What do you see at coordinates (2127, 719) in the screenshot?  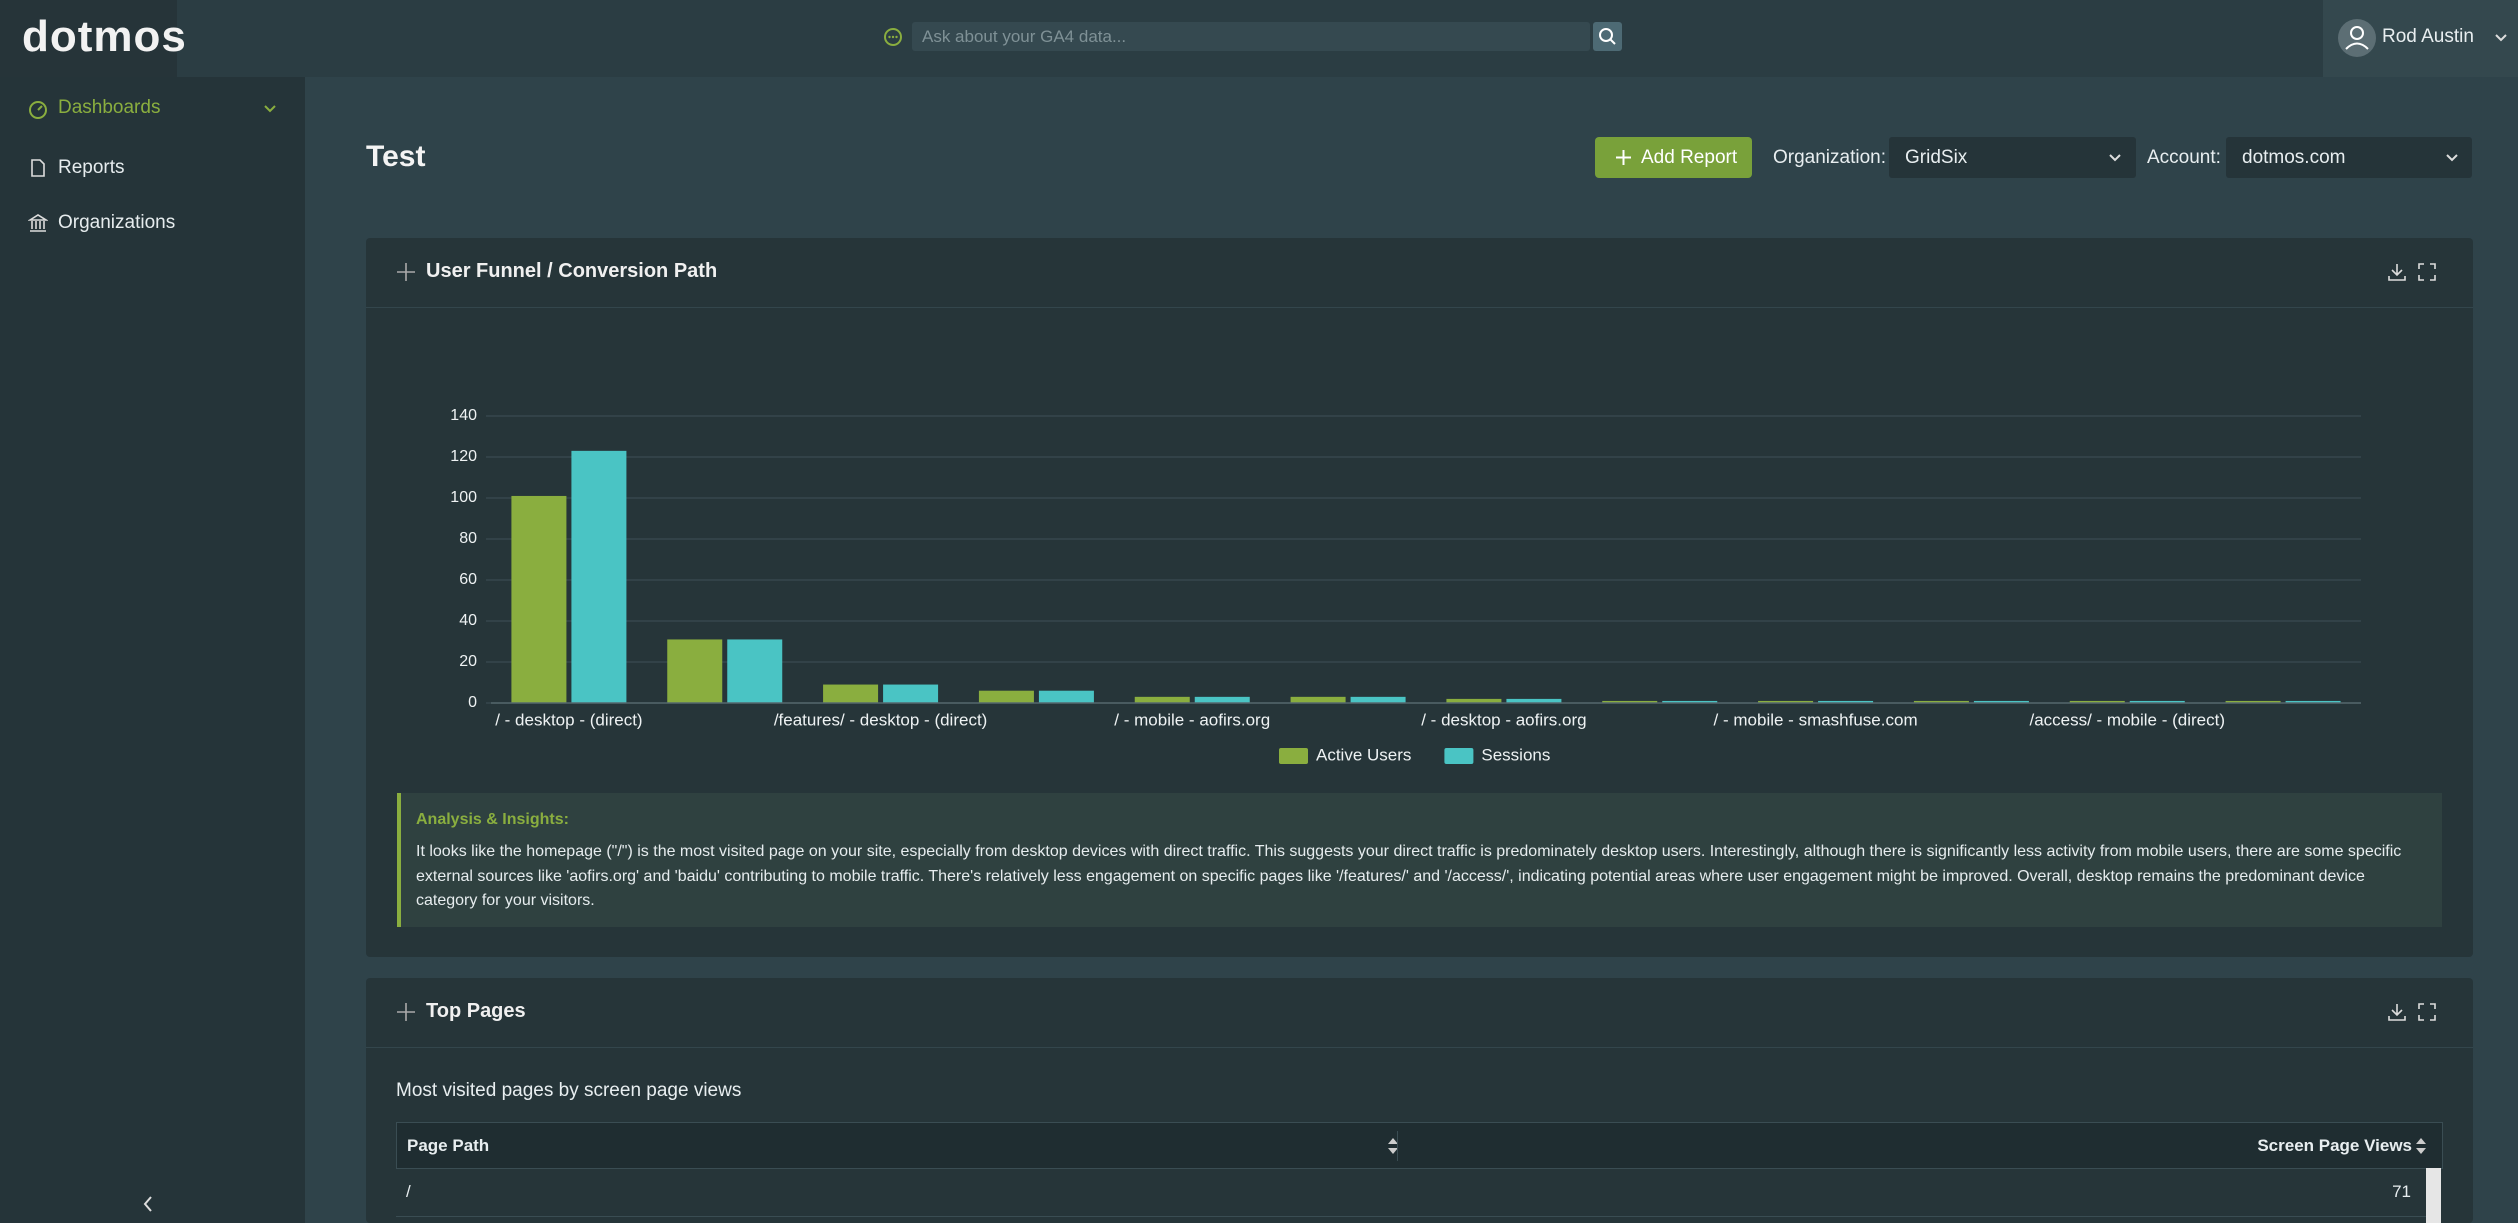 I see `x-tick-label: /access/ - mobile - (direct)` at bounding box center [2127, 719].